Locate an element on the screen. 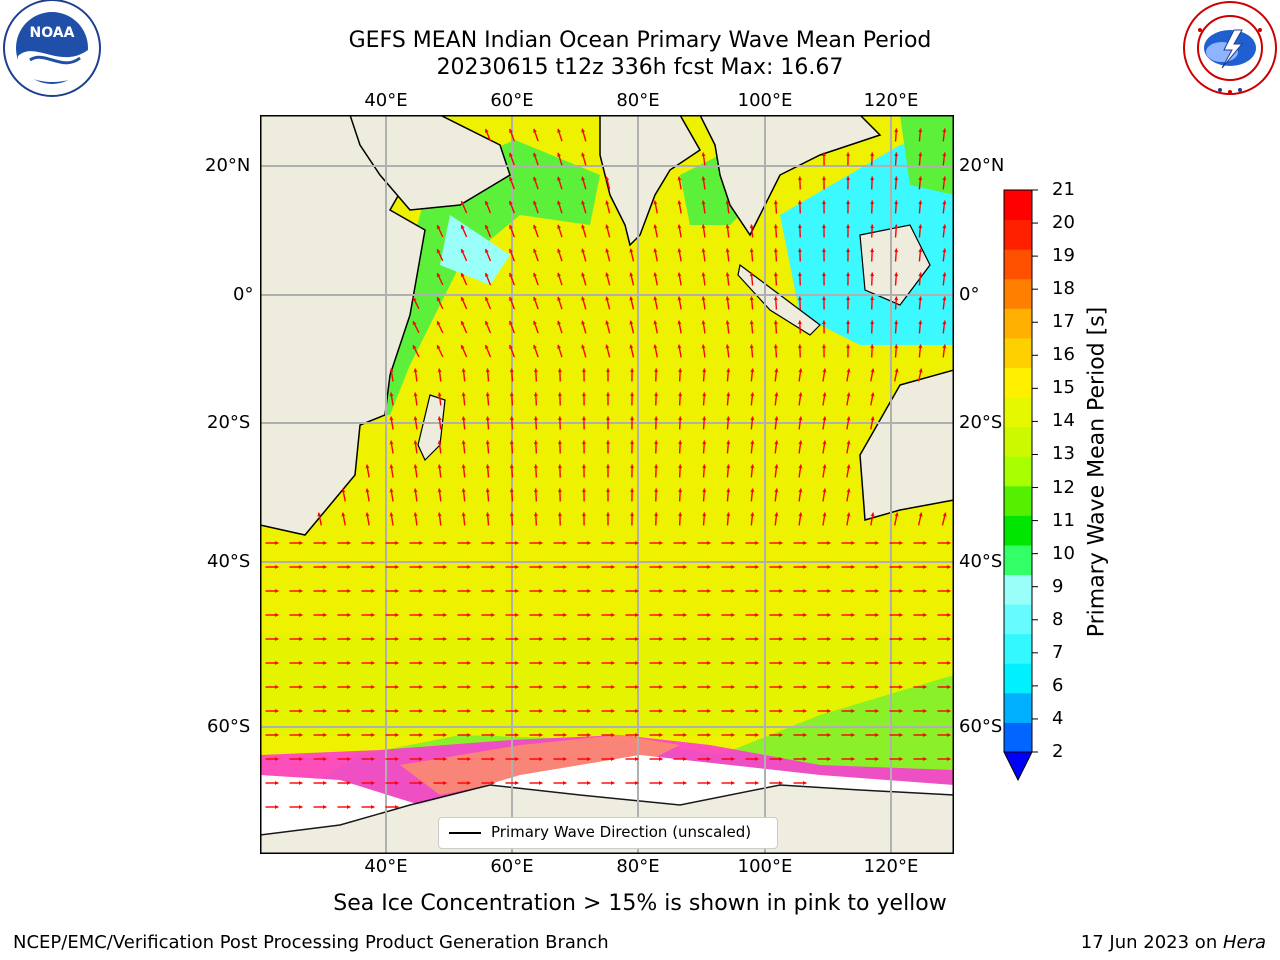 This screenshot has height=960, width=1280. legend-label: Primary Wave Direction (unscaled) is located at coordinates (621, 832).